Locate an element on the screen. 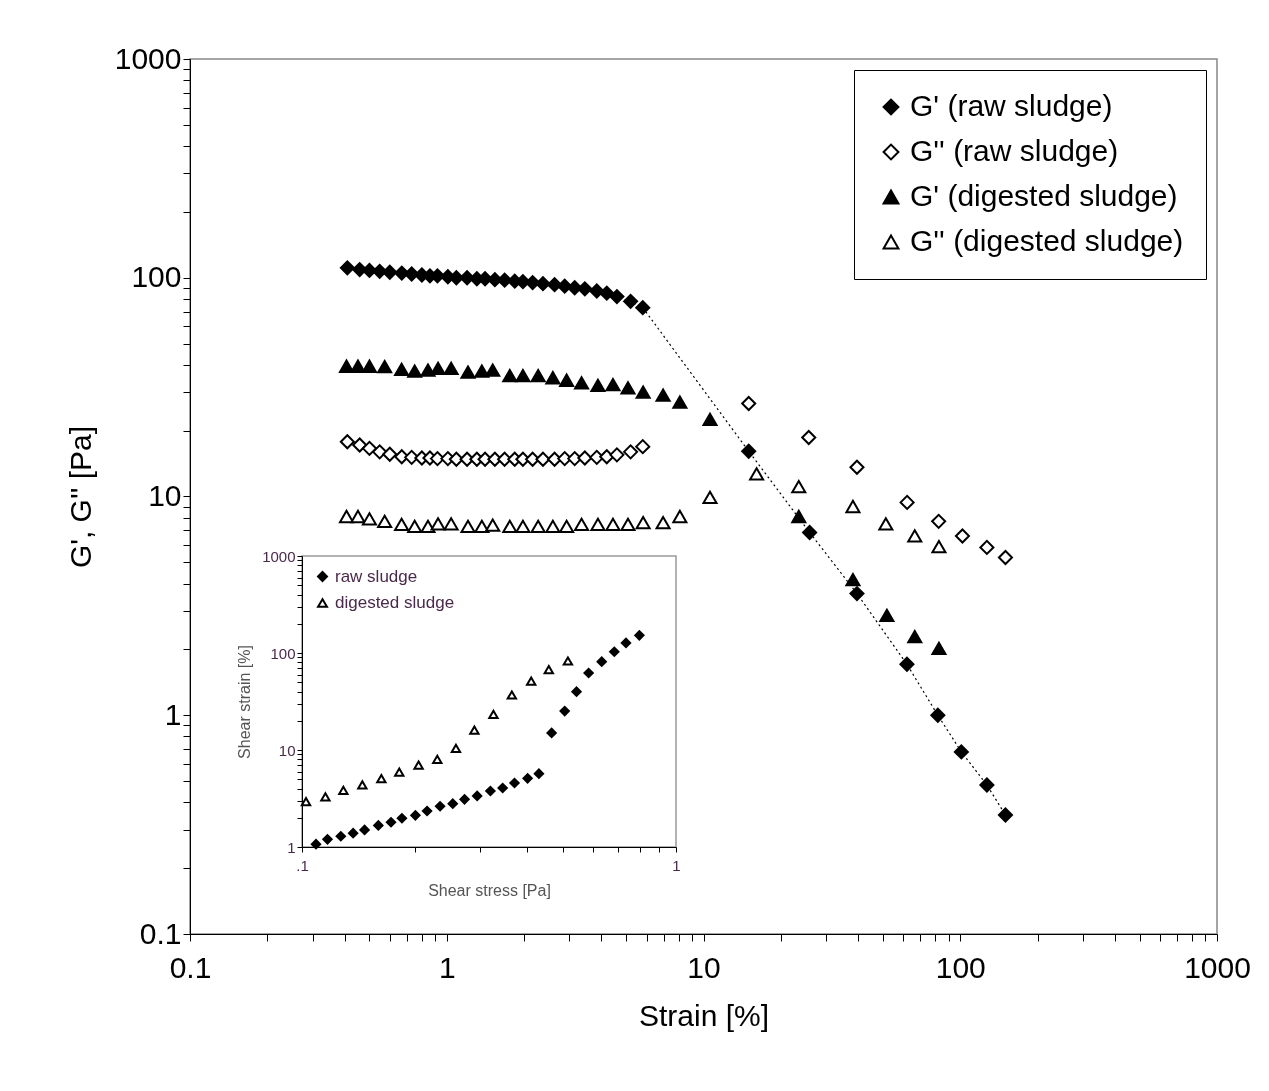  x-tick-label: 100 is located at coordinates (960, 967).